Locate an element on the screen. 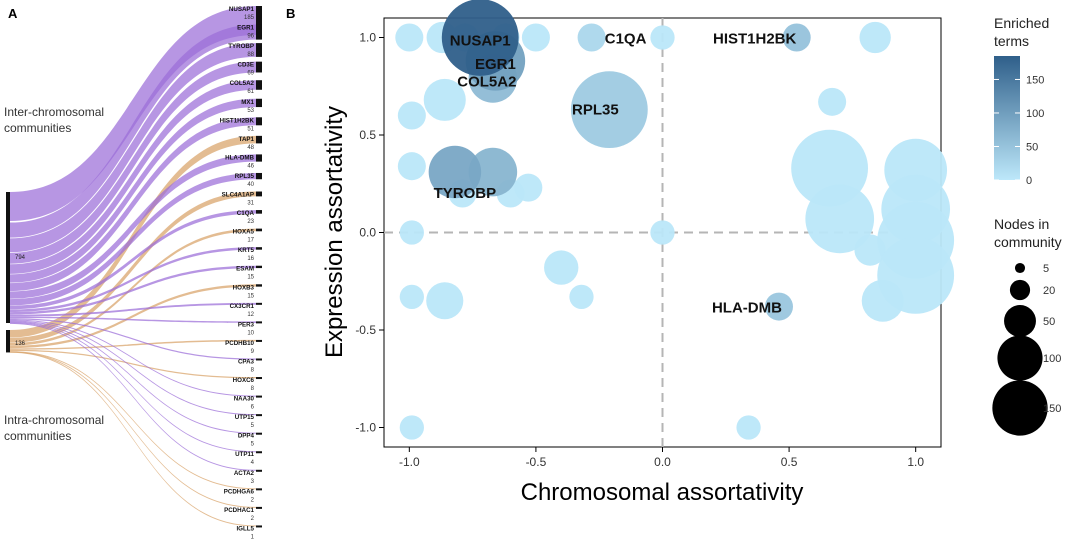  sankey-target-pcdhb10 is located at coordinates (259, 340).